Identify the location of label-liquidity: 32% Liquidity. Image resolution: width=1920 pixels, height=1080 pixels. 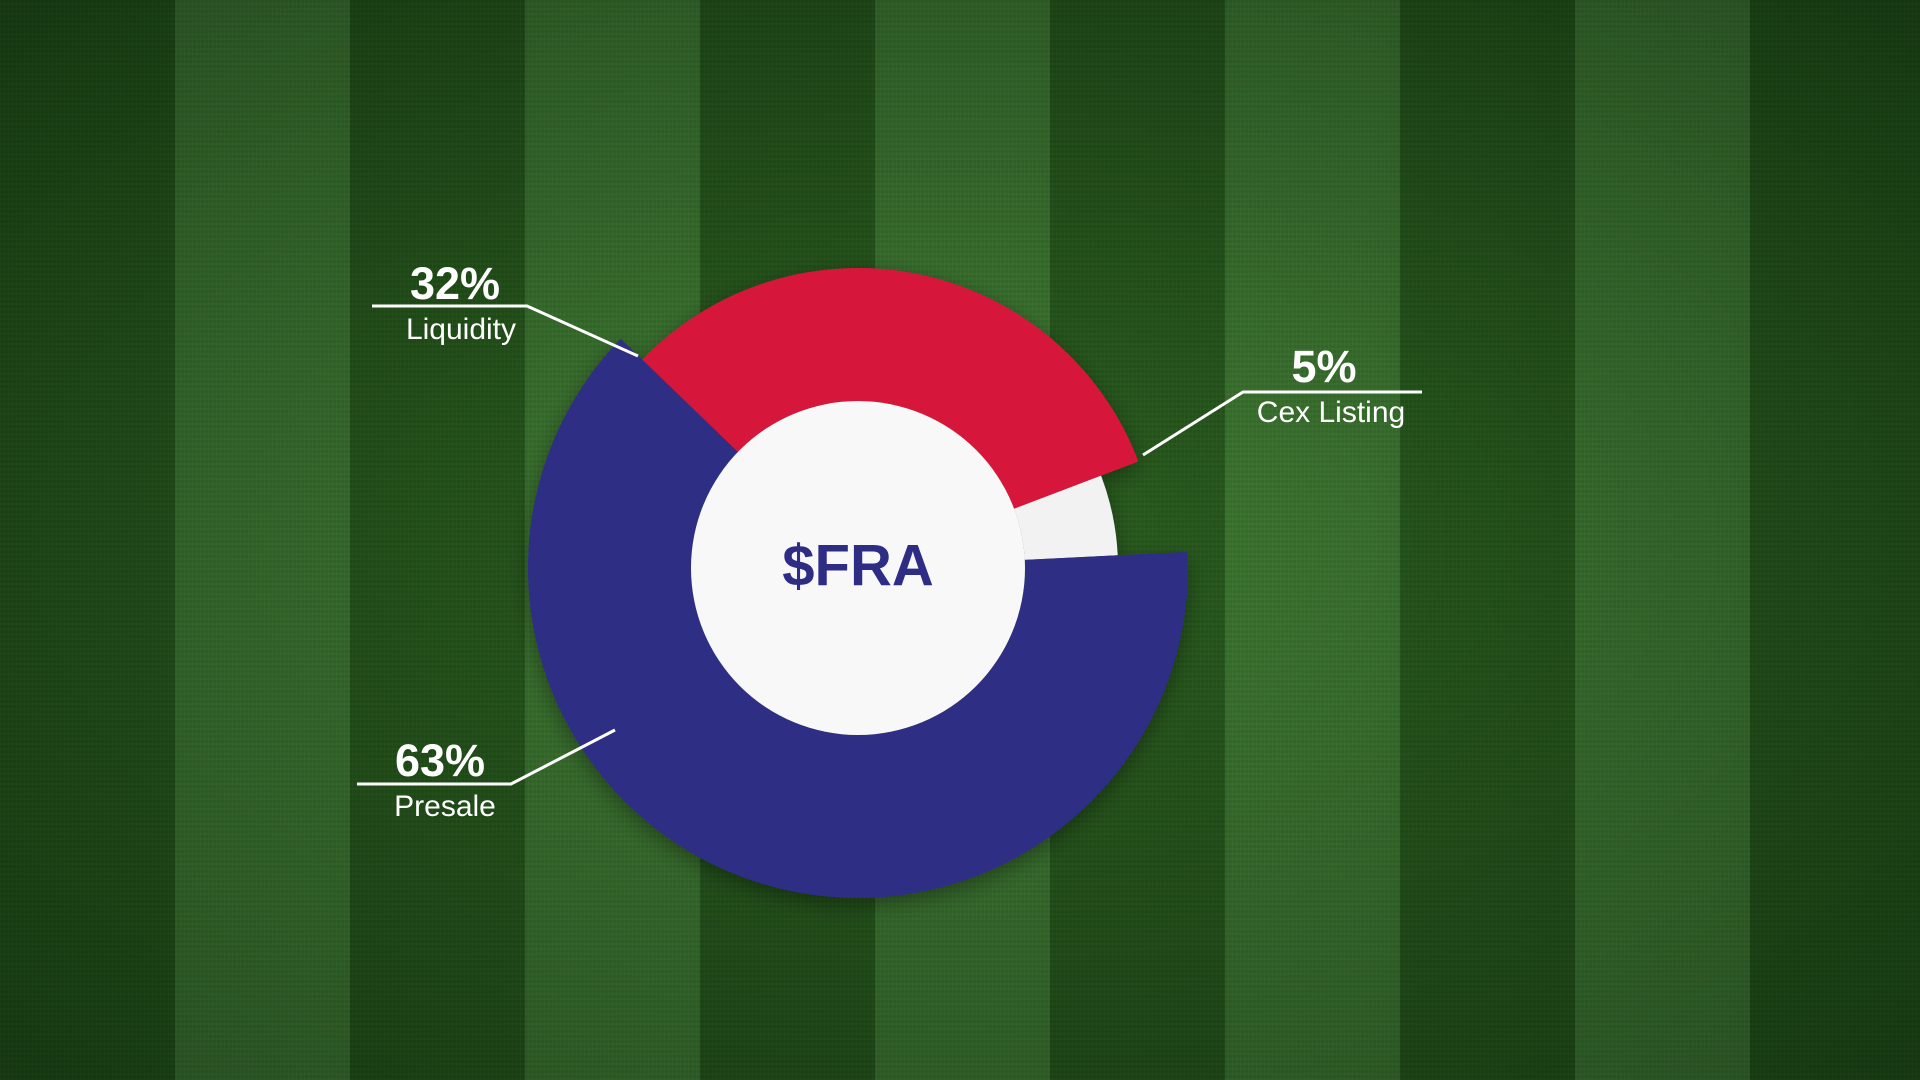
(505, 308).